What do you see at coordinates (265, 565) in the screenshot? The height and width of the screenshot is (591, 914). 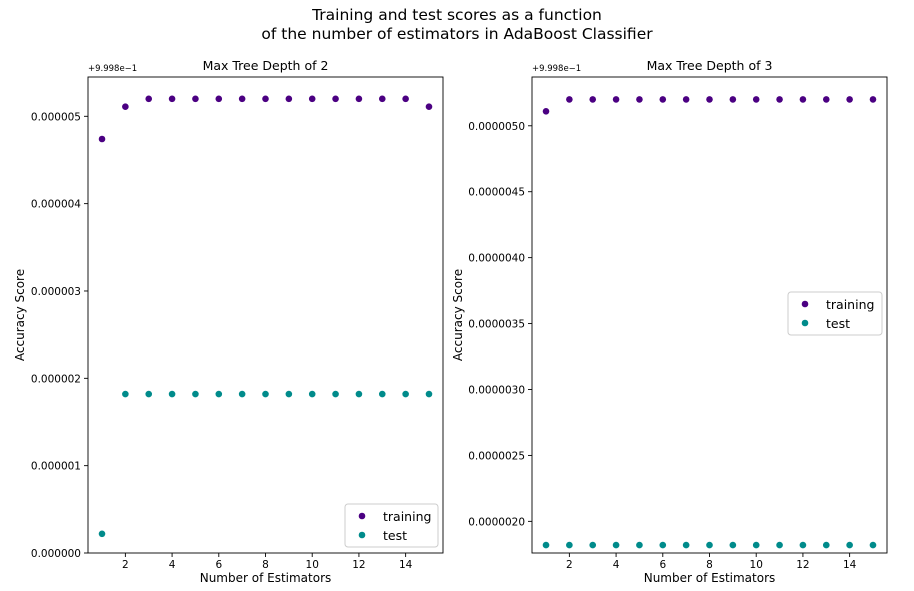 I see `panel1-x-tick-label: 8` at bounding box center [265, 565].